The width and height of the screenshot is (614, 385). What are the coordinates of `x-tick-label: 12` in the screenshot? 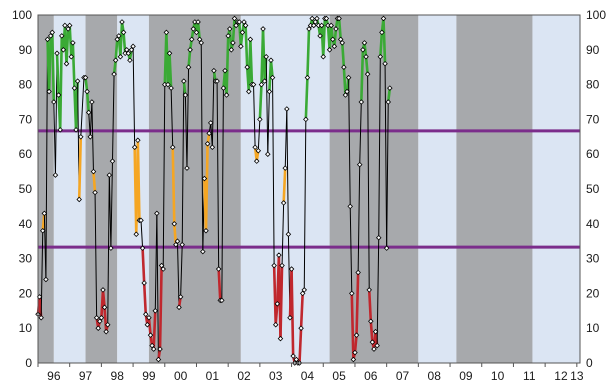 It's located at (561, 376).